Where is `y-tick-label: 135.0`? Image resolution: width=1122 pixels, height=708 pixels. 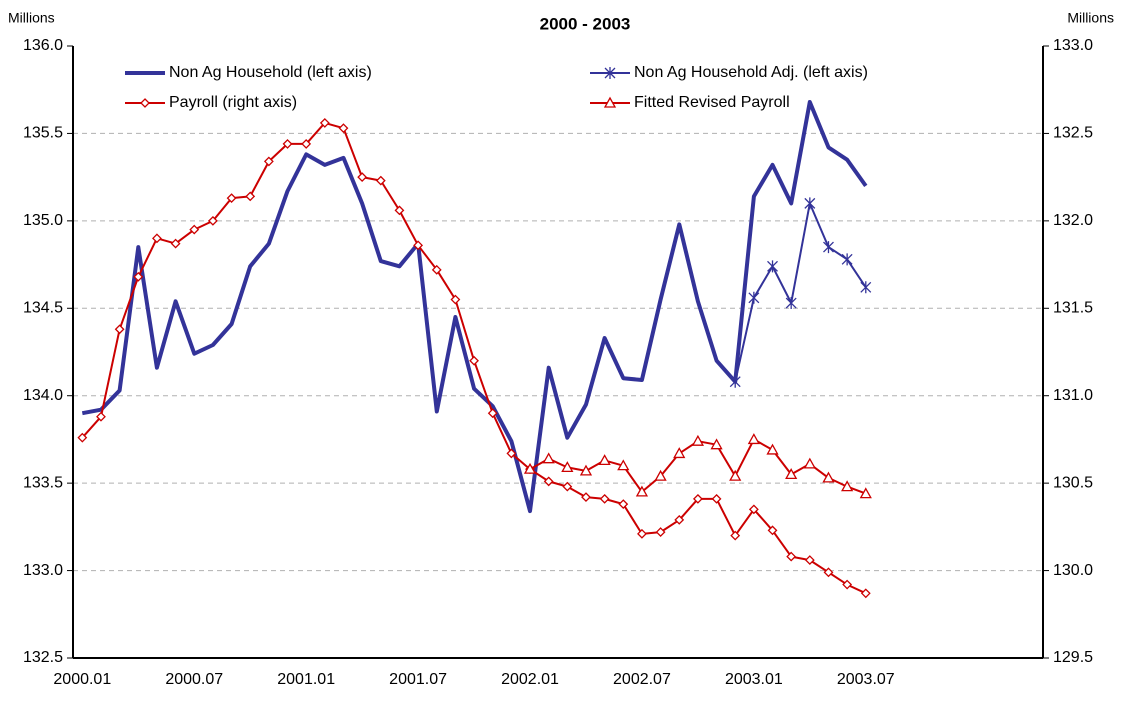 y-tick-label: 135.0 is located at coordinates (43, 220).